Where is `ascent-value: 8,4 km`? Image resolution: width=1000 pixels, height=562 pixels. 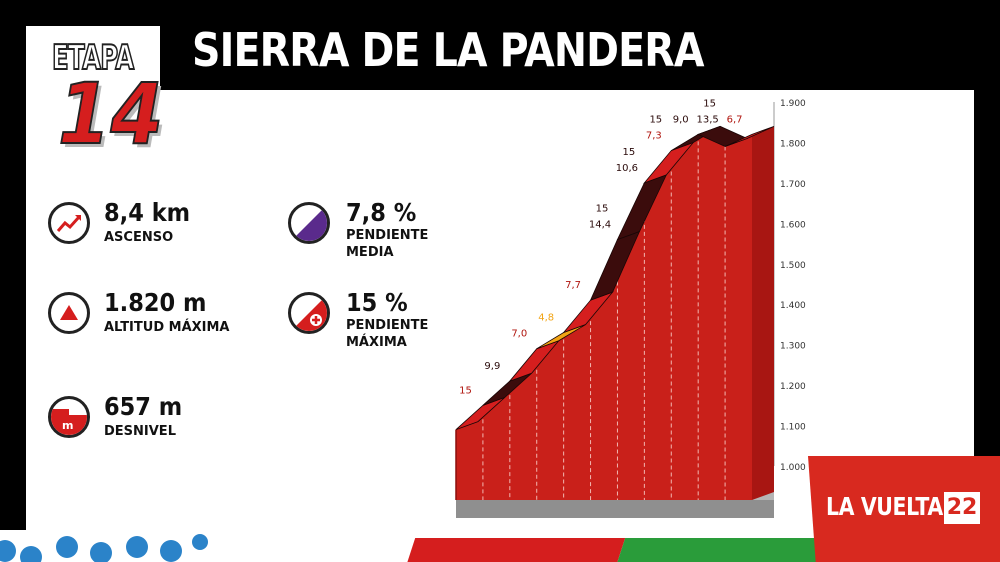
ascent-value: 8,4 km is located at coordinates (147, 212).